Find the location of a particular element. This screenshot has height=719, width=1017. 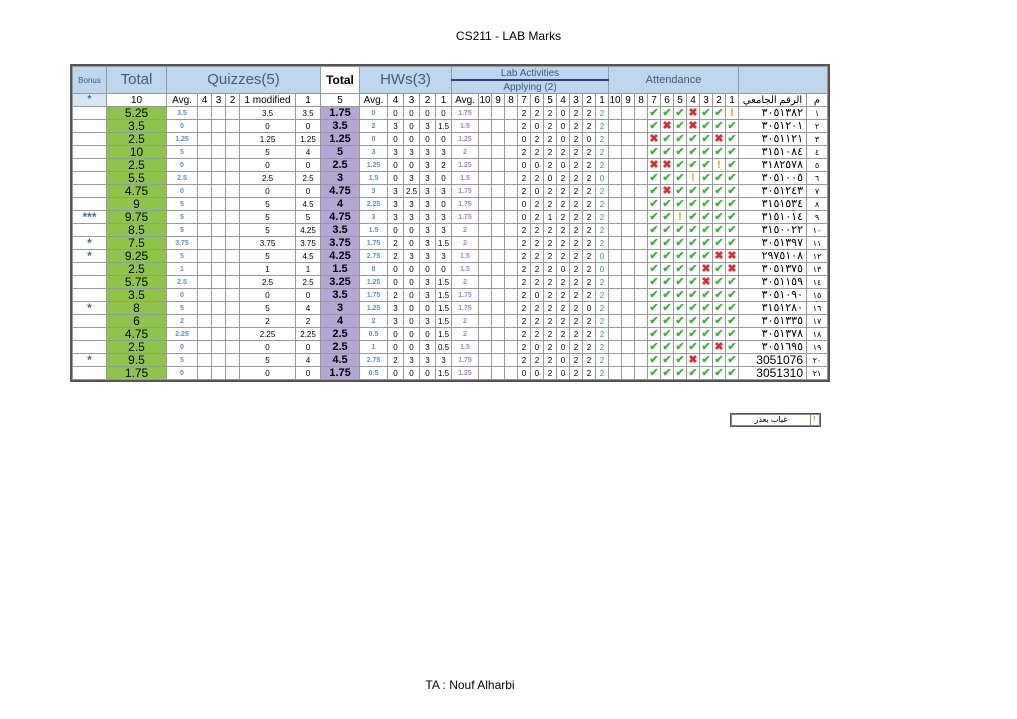

id-header-blank is located at coordinates (783, 80).